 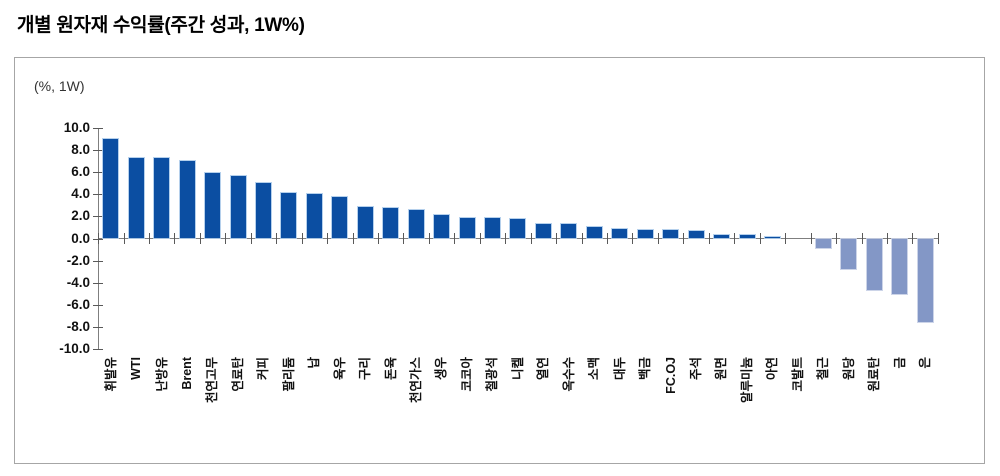 I want to click on y-tick-label: 6.0, so click(x=80, y=172).